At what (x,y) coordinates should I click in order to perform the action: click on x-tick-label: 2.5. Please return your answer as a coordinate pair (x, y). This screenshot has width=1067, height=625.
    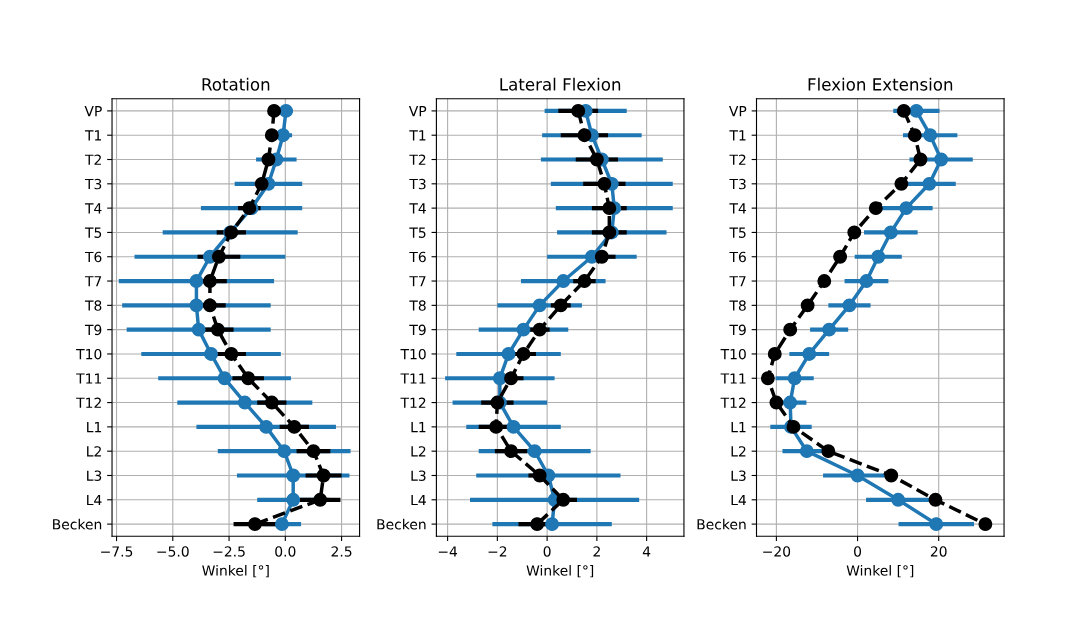
    Looking at the image, I should click on (341, 551).